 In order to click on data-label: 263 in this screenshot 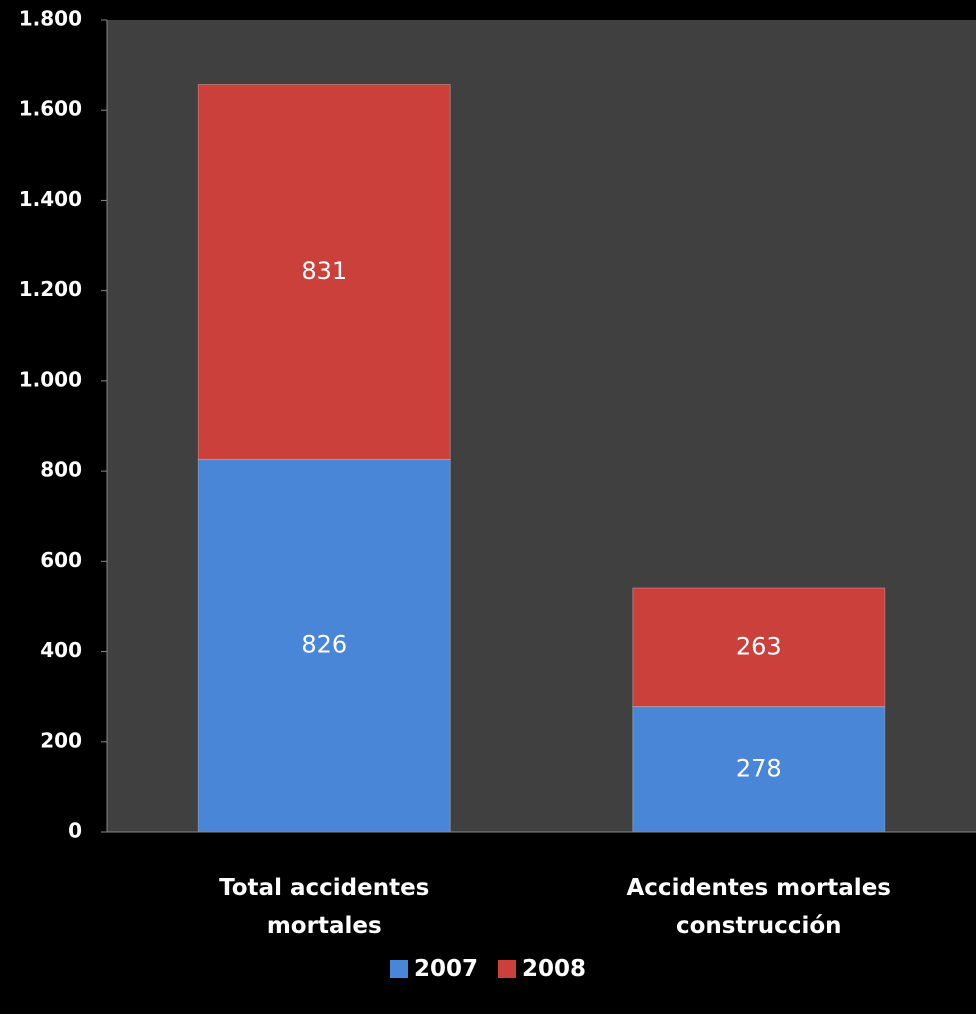, I will do `click(759, 646)`.